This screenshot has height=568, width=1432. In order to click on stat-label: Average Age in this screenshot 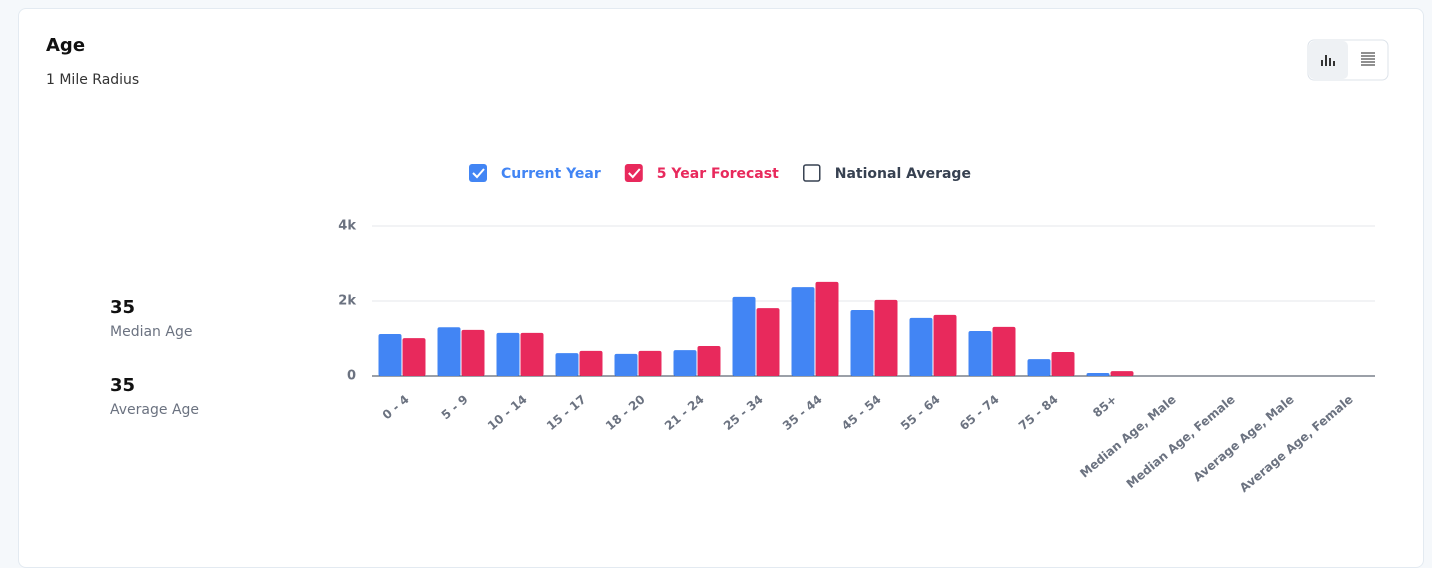, I will do `click(154, 410)`.